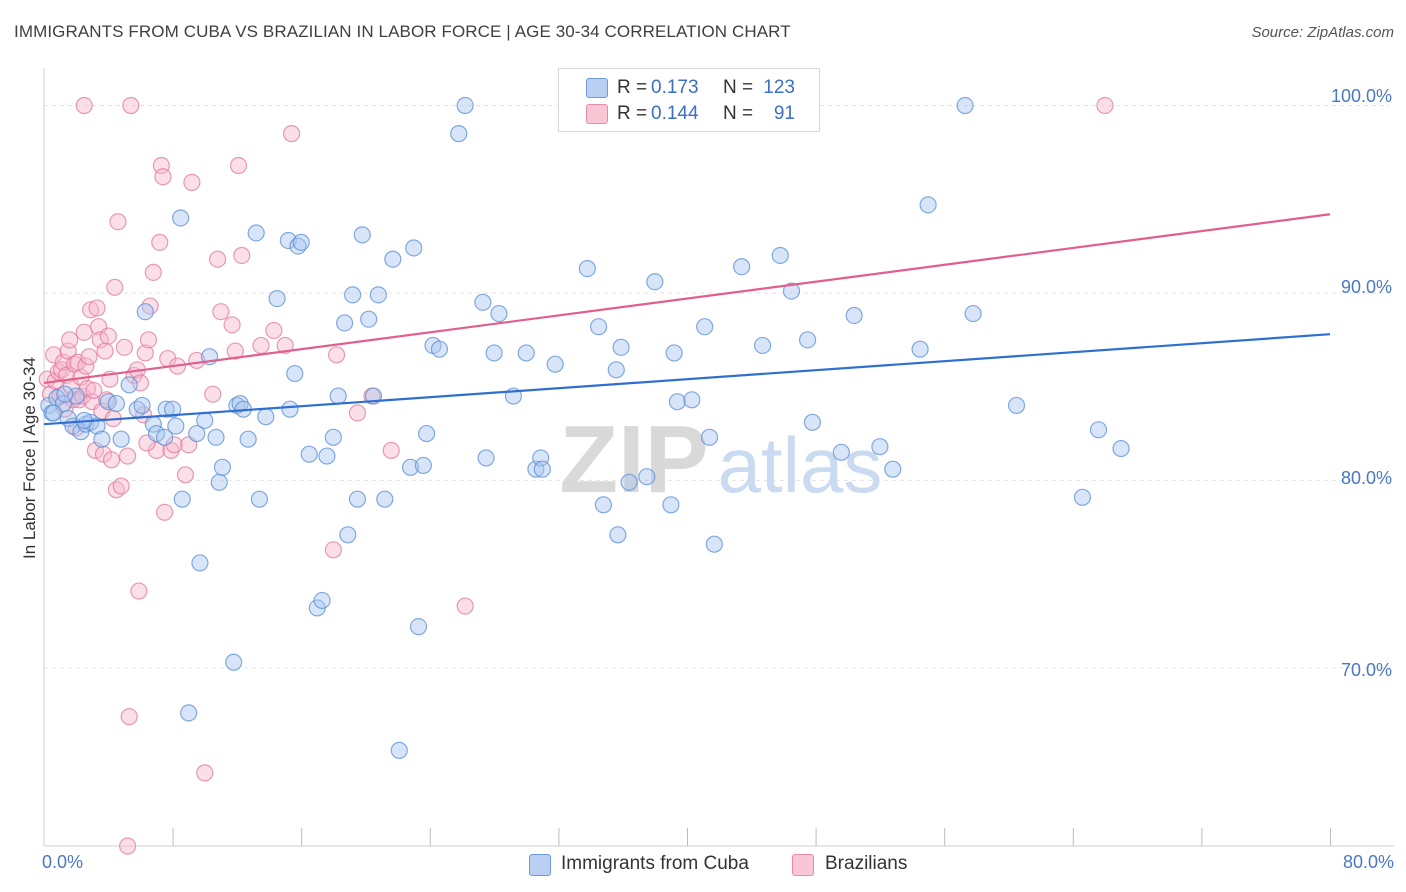  What do you see at coordinates (63, 862) in the screenshot?
I see `x-tick-label: 0.0%` at bounding box center [63, 862].